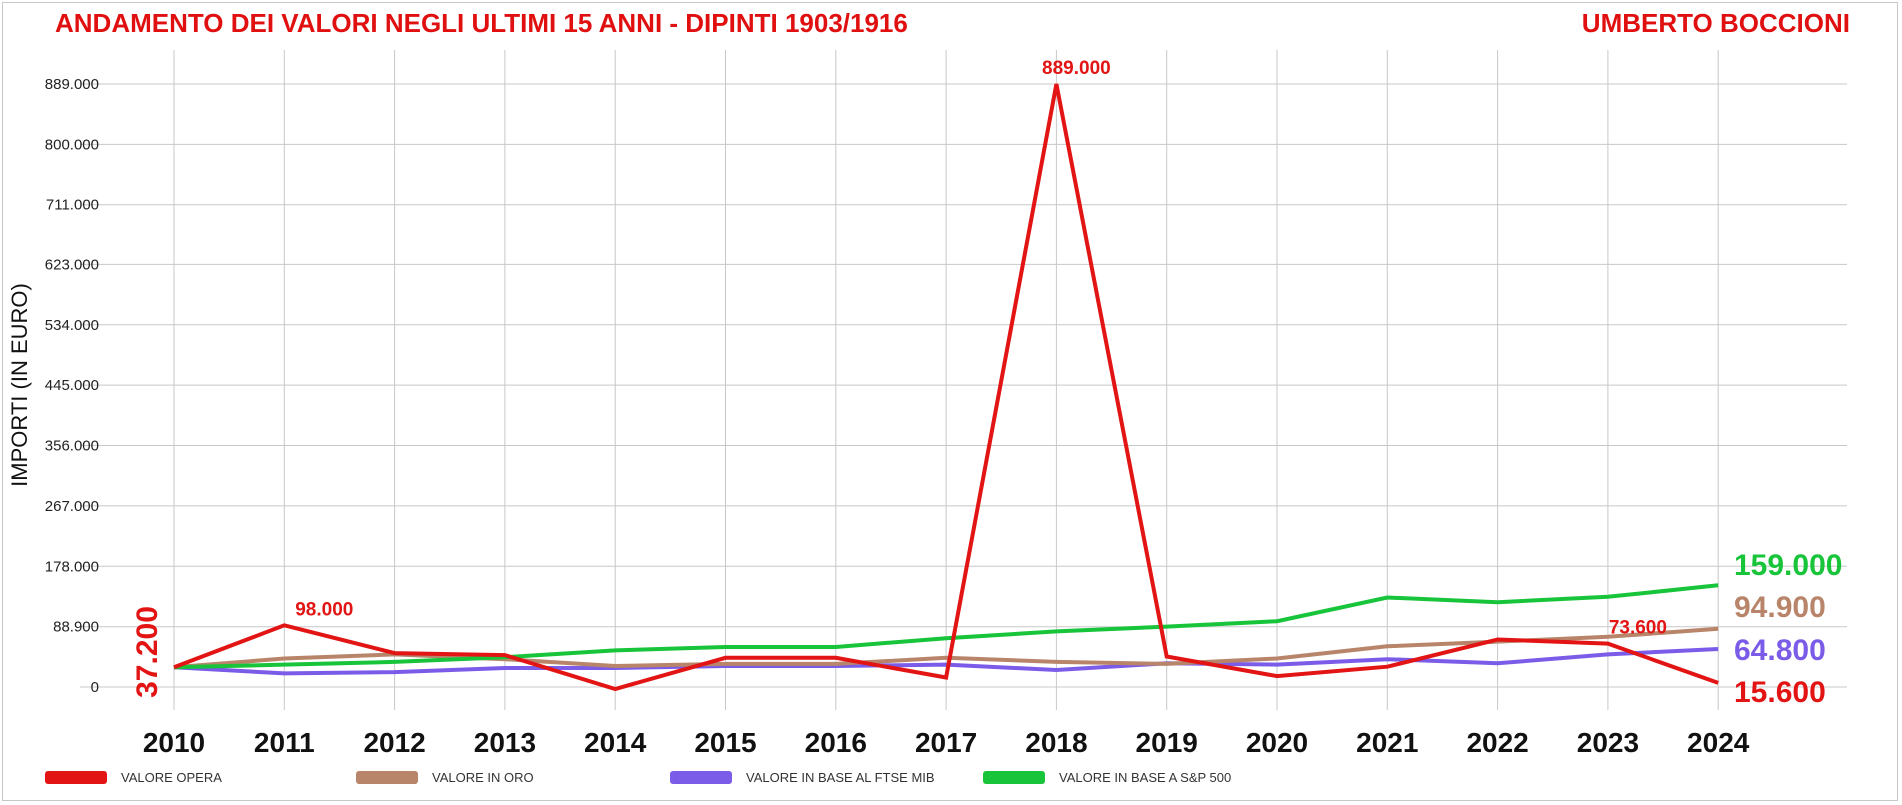 Image resolution: width=1902 pixels, height=805 pixels. Describe the element at coordinates (76, 777) in the screenshot. I see `legend-swatch-opera` at that location.